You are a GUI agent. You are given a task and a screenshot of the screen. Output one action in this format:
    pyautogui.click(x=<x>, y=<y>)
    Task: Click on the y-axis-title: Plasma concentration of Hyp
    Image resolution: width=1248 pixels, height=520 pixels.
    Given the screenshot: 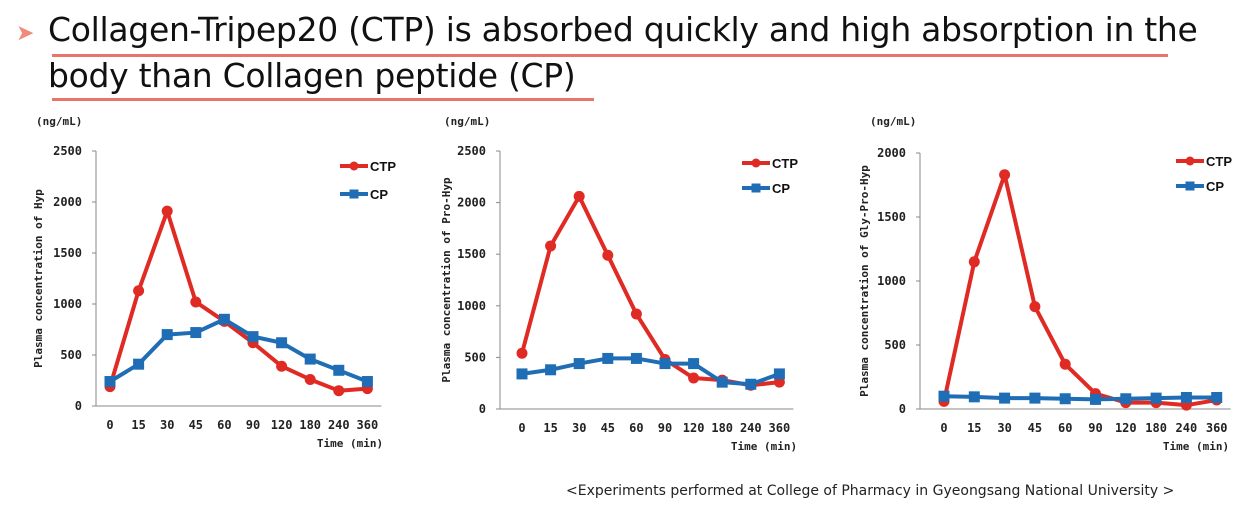 What is the action you would take?
    pyautogui.click(x=38, y=278)
    